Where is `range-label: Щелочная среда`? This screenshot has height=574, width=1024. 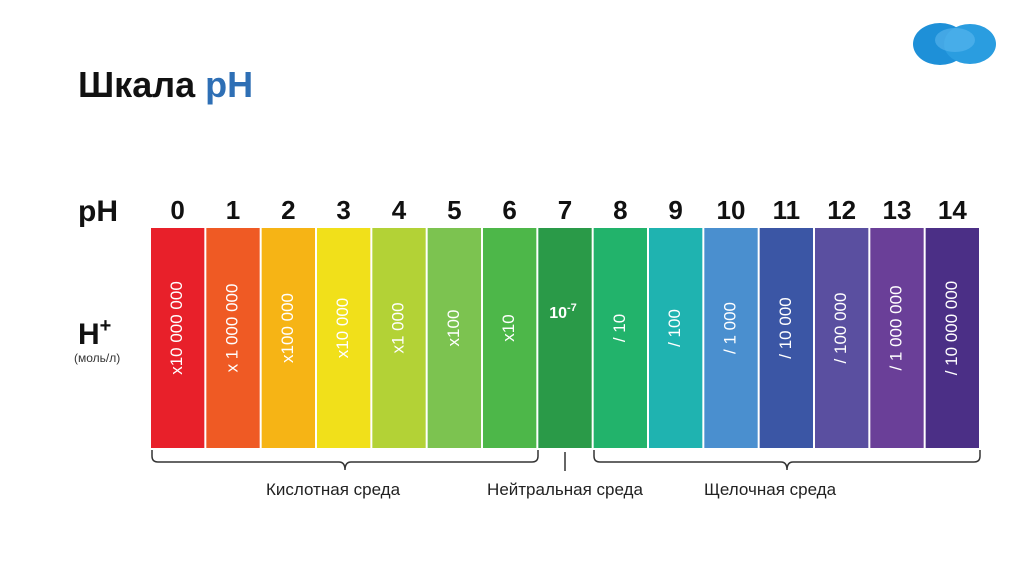
range-label: Щелочная среда is located at coordinates (770, 489).